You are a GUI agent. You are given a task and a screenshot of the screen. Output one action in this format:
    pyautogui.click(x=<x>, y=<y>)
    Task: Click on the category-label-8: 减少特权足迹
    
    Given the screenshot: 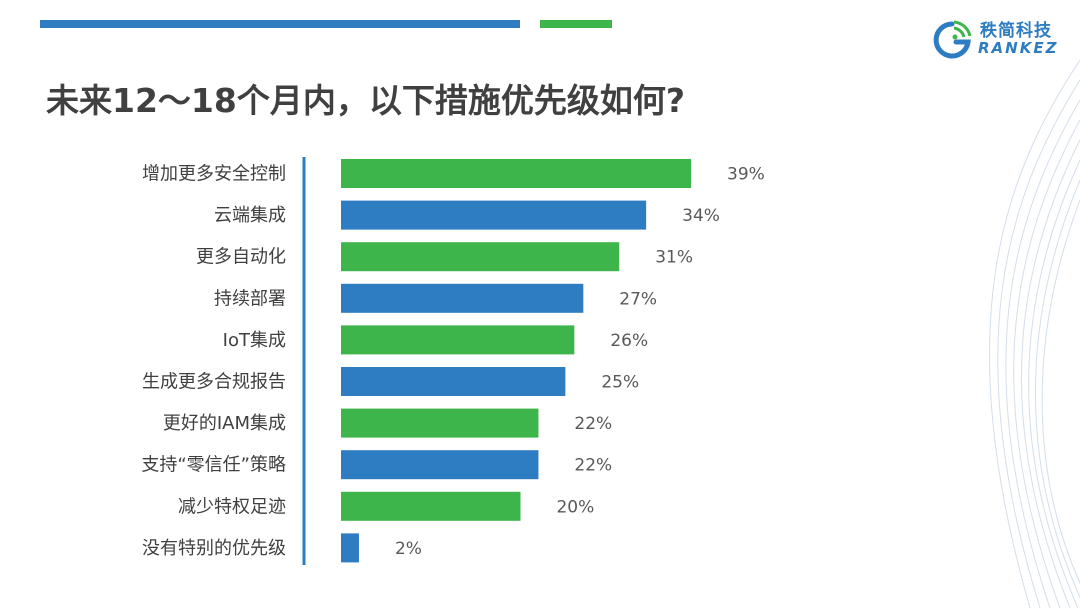 What is the action you would take?
    pyautogui.click(x=232, y=506)
    